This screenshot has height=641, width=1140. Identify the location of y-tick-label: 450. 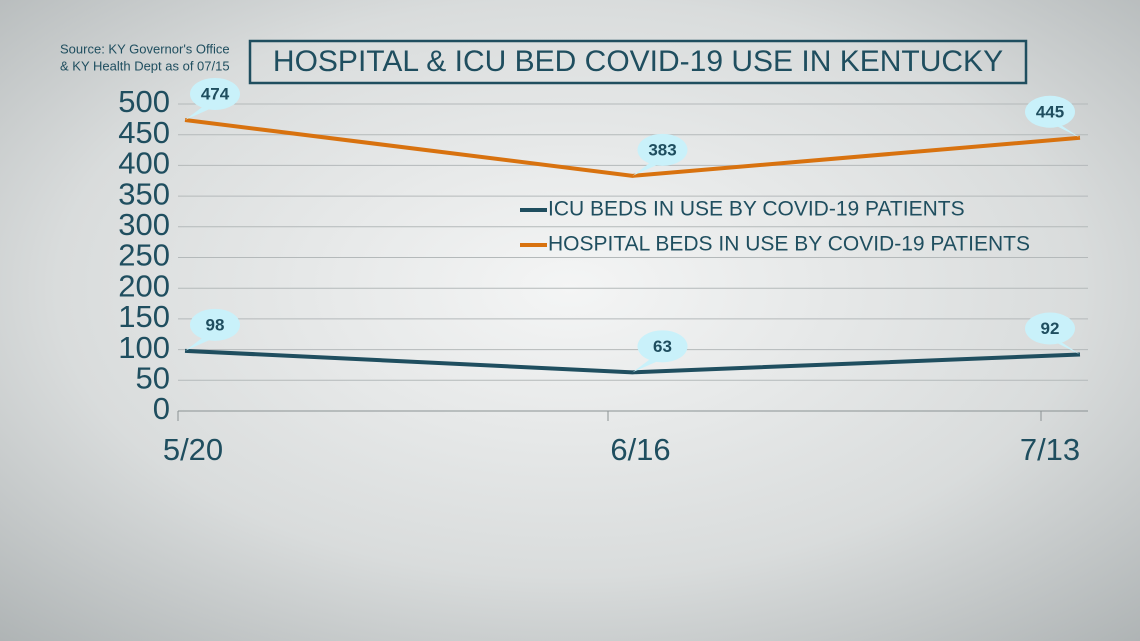
(144, 132).